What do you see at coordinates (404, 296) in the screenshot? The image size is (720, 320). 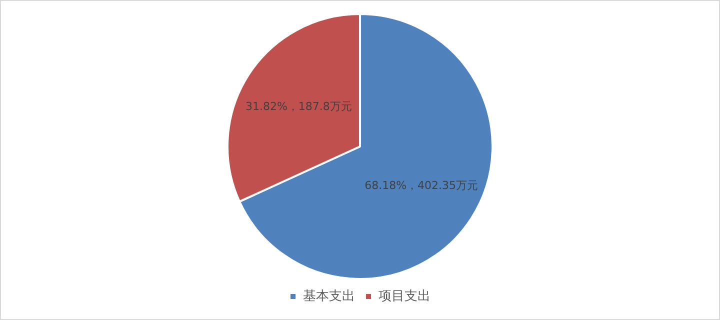 I see `legend-label: 项目支出` at bounding box center [404, 296].